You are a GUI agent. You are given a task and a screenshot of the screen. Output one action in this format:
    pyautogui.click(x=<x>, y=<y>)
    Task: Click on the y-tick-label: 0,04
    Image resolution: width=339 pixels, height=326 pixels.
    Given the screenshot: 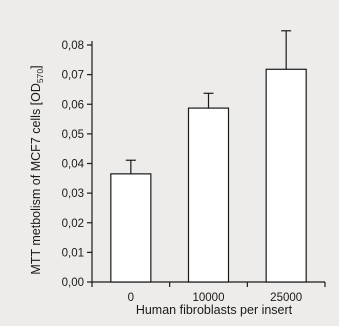 What is the action you would take?
    pyautogui.click(x=73, y=165)
    